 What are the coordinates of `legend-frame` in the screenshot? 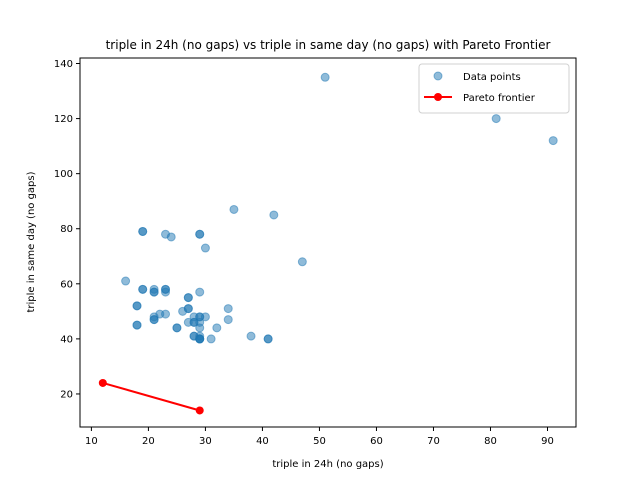 It's located at (494, 88).